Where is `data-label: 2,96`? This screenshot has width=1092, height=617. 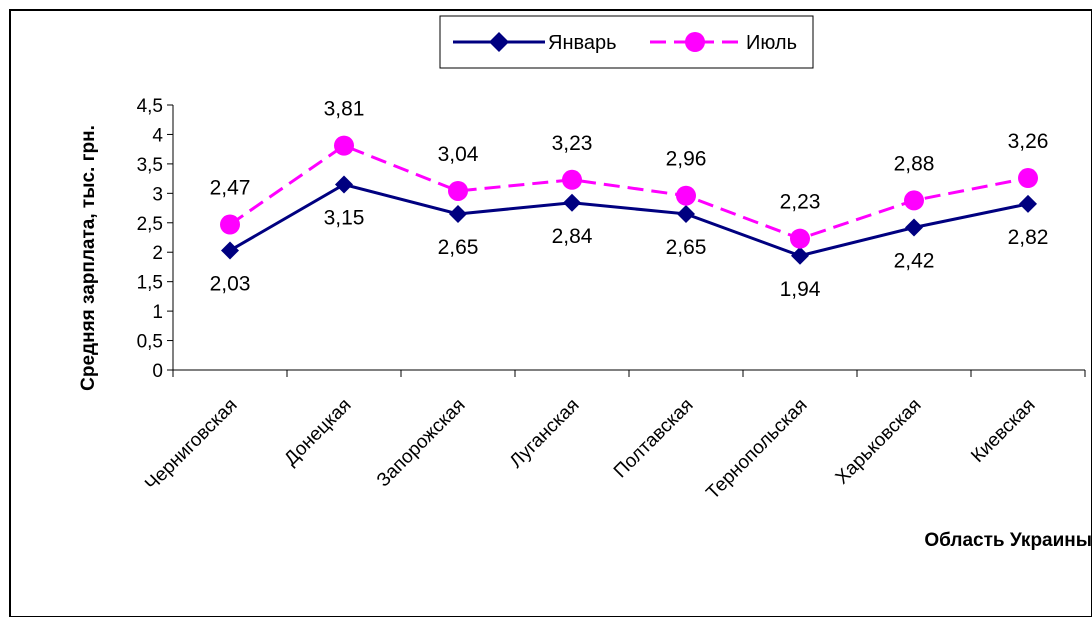 data-label: 2,96 is located at coordinates (686, 159).